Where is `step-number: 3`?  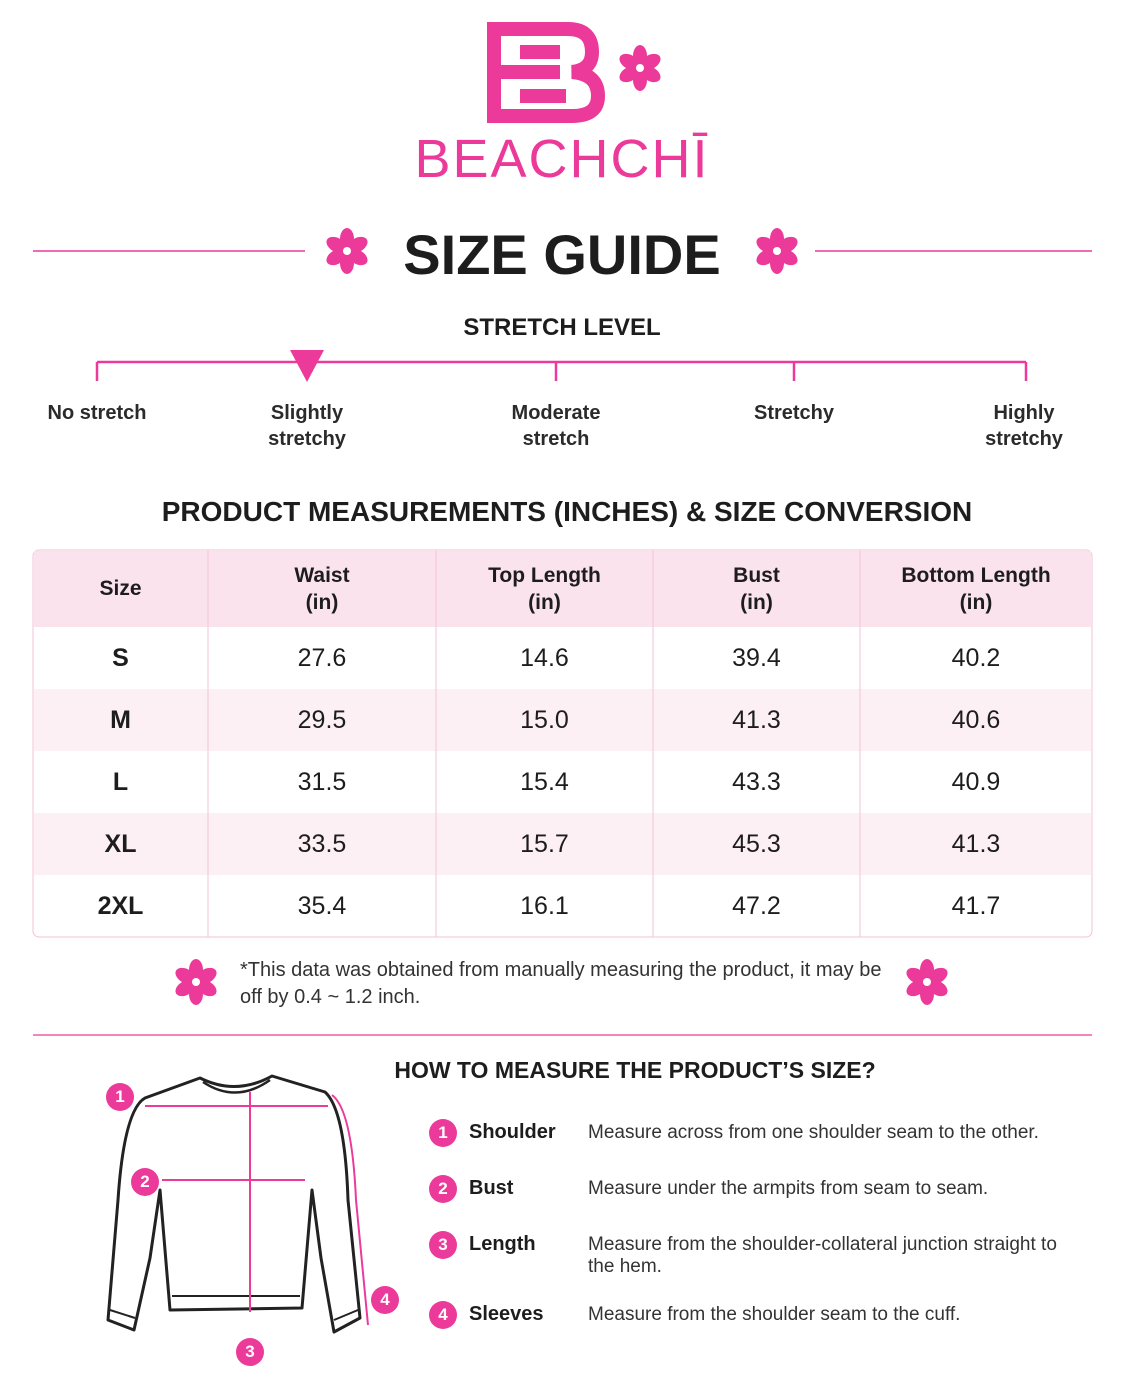 step-number: 3 is located at coordinates (443, 1245).